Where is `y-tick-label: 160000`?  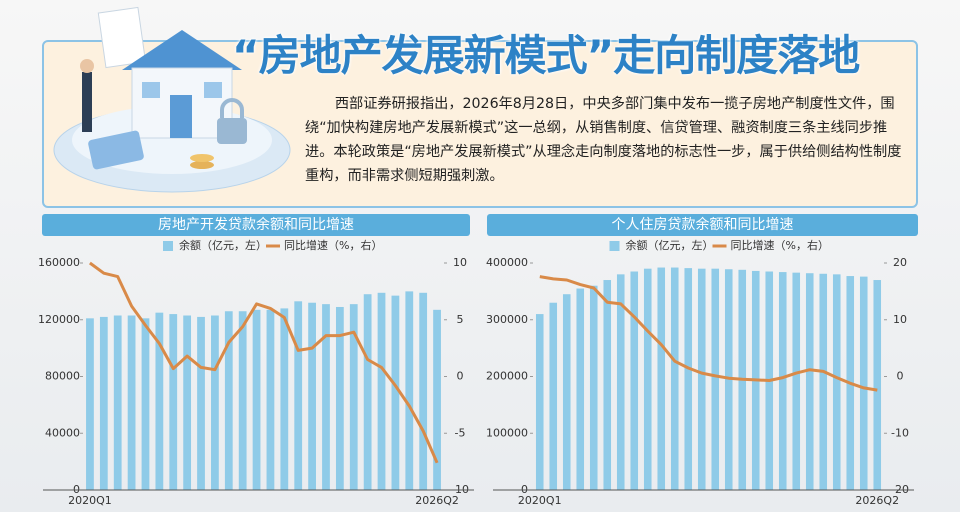 y-tick-label: 160000 is located at coordinates (59, 262).